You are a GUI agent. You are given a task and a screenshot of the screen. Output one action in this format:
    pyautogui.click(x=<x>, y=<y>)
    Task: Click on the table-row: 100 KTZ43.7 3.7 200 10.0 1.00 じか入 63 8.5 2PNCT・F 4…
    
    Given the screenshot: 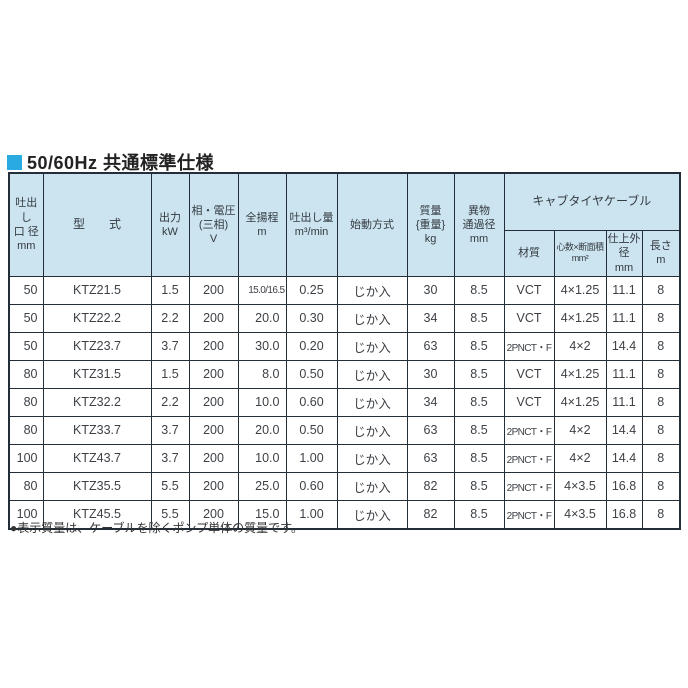 What is the action you would take?
    pyautogui.click(x=344, y=458)
    